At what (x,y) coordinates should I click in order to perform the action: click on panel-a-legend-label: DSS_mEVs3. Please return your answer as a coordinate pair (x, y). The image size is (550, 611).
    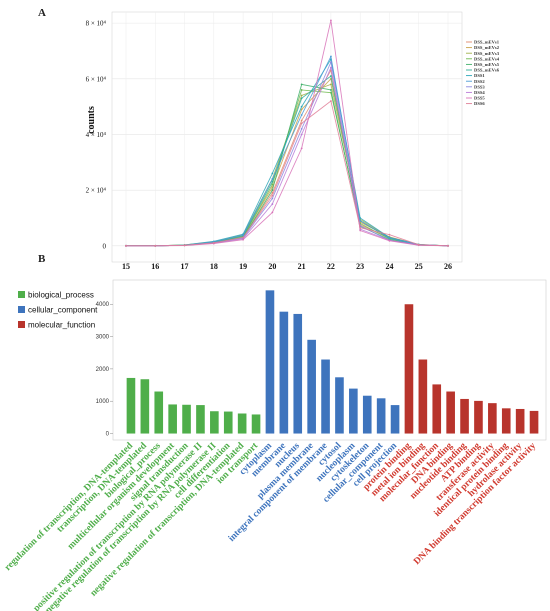
    Looking at the image, I should click on (487, 53).